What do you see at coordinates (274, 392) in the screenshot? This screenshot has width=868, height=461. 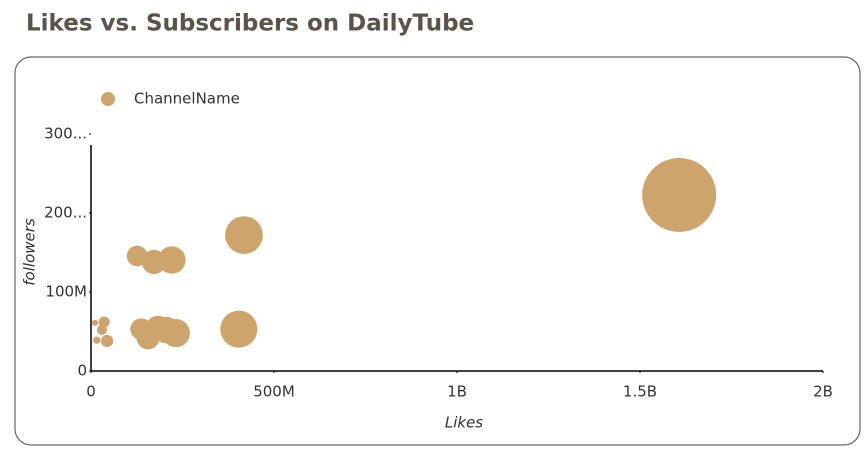 I see `x-tick-label: 500M` at bounding box center [274, 392].